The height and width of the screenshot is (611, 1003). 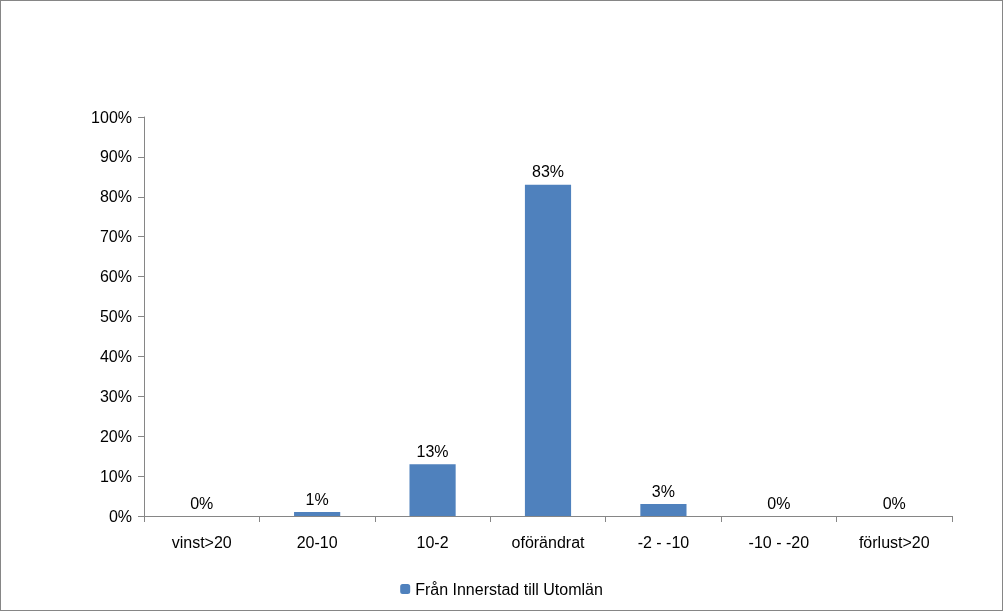 I want to click on y-tick-label: 70%, so click(x=115, y=237).